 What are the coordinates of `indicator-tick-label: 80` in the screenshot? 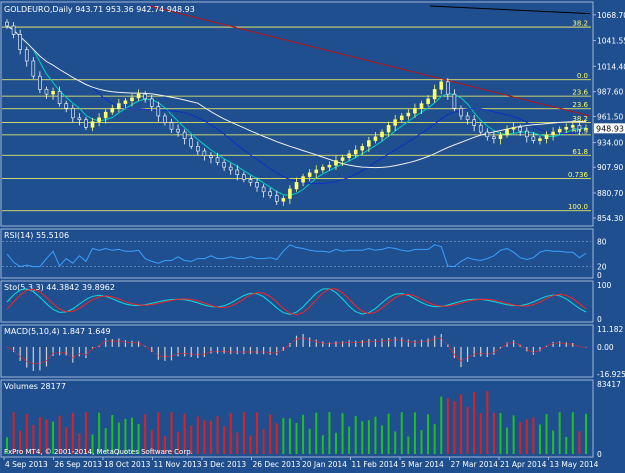 It's located at (602, 241).